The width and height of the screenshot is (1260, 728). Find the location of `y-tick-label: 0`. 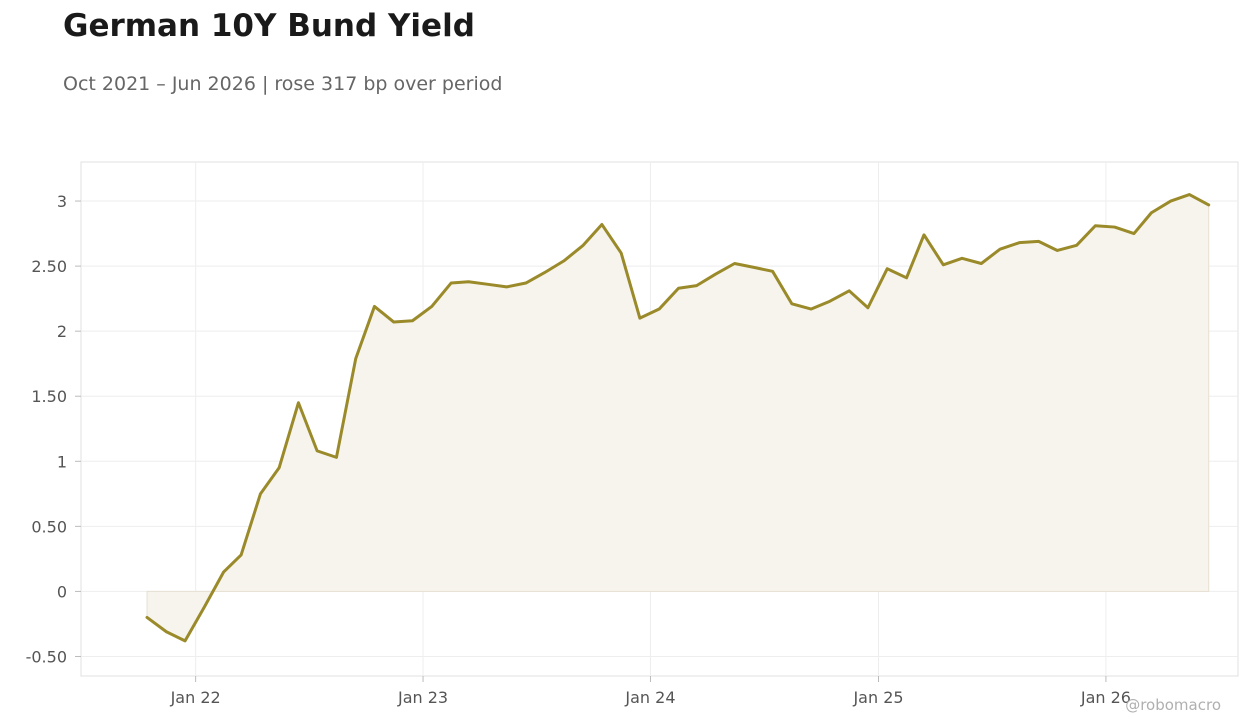

y-tick-label: 0 is located at coordinates (62, 591).